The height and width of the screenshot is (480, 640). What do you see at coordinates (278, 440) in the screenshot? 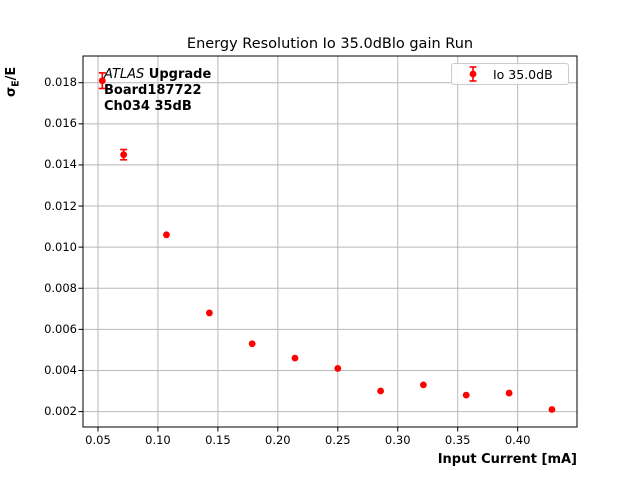
I see `x-tick-label: 0.20` at bounding box center [278, 440].